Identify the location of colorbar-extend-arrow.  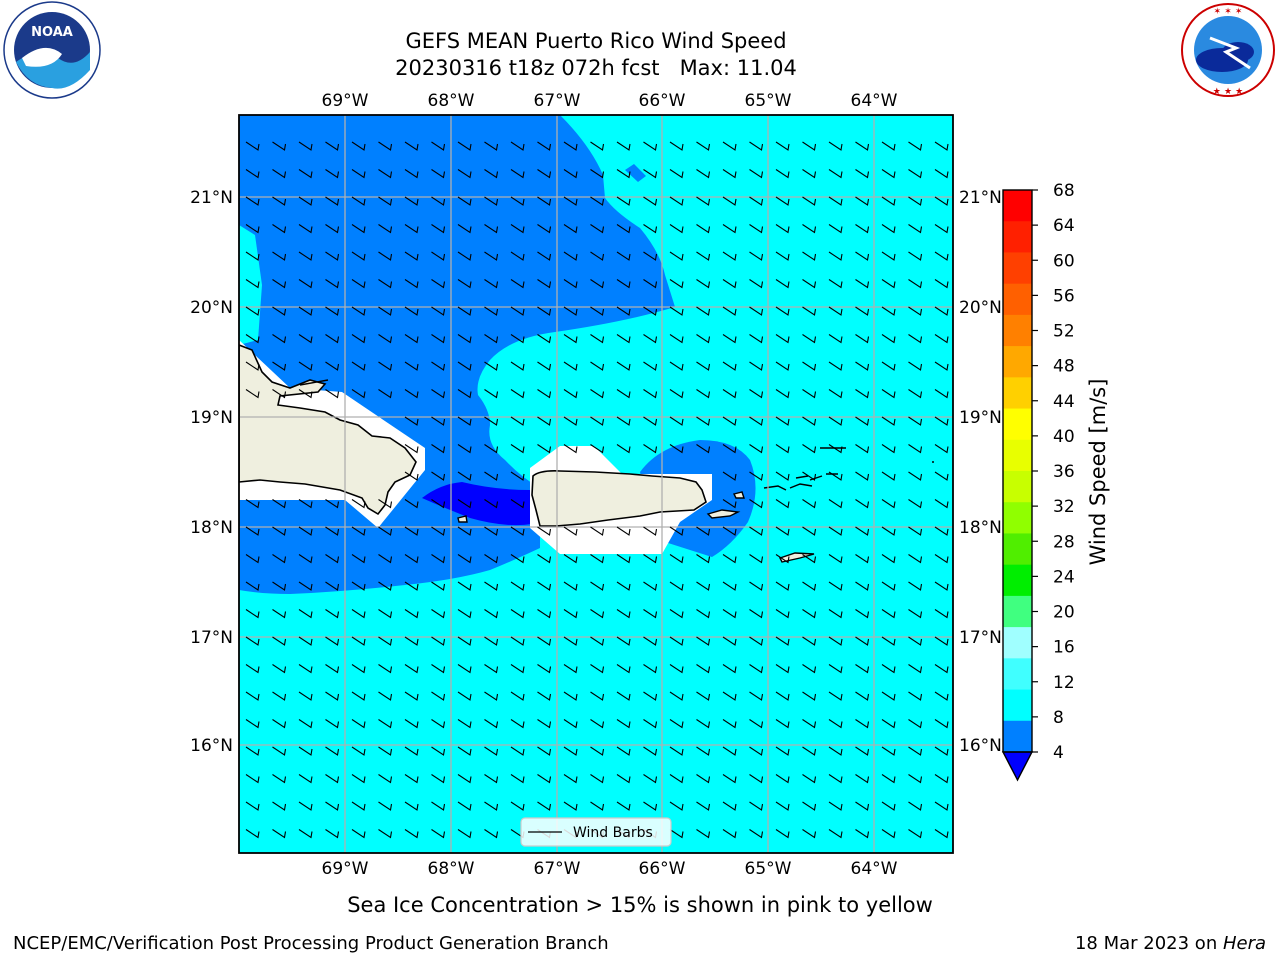
(1017, 766).